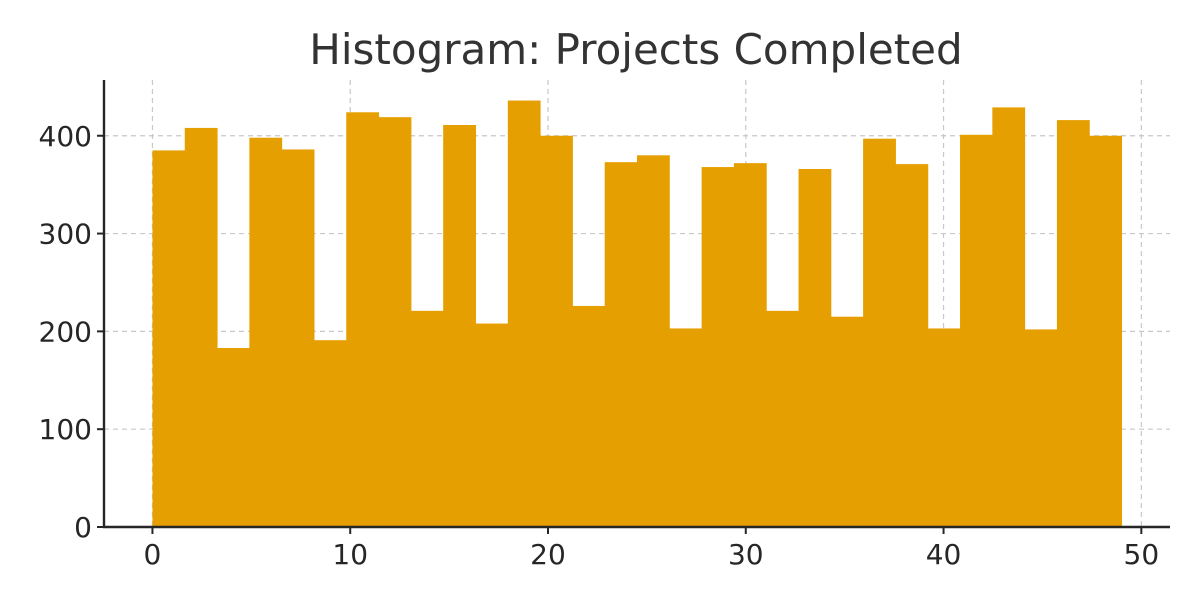 This screenshot has height=600, width=1200. I want to click on chart-title: Histogram: Projects Completed, so click(635, 49).